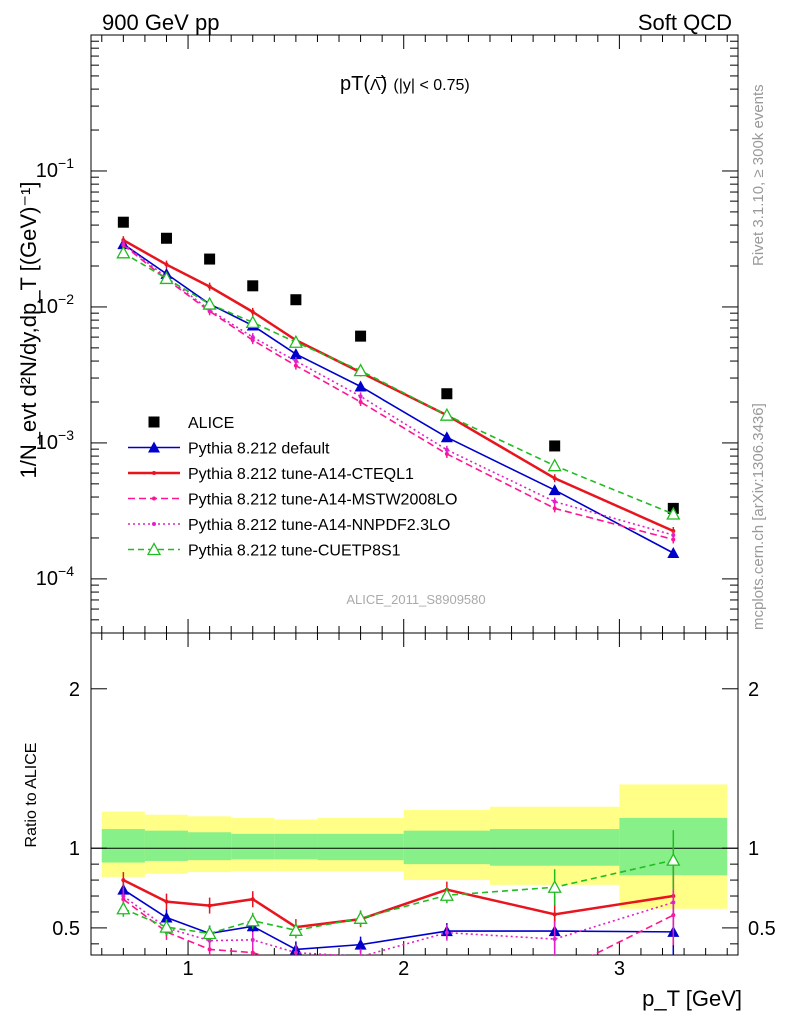  What do you see at coordinates (55, 440) in the screenshot?
I see `y-tick-label: 10⁻³` at bounding box center [55, 440].